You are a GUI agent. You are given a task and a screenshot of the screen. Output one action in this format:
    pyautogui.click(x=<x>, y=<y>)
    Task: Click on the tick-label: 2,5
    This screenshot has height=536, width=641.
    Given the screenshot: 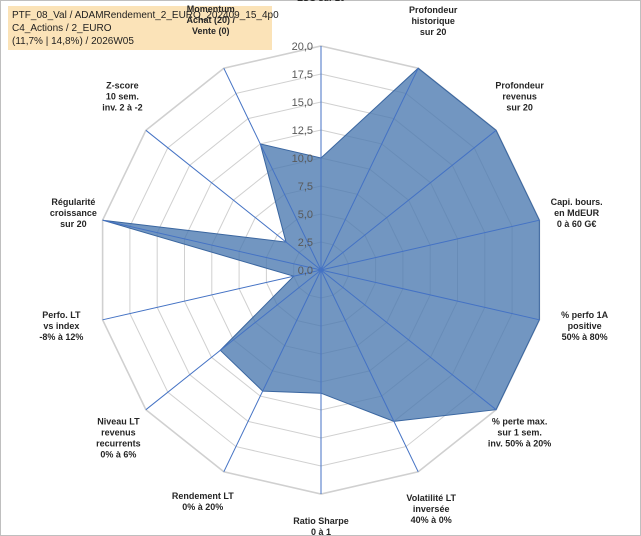 What is the action you would take?
    pyautogui.click(x=305, y=243)
    